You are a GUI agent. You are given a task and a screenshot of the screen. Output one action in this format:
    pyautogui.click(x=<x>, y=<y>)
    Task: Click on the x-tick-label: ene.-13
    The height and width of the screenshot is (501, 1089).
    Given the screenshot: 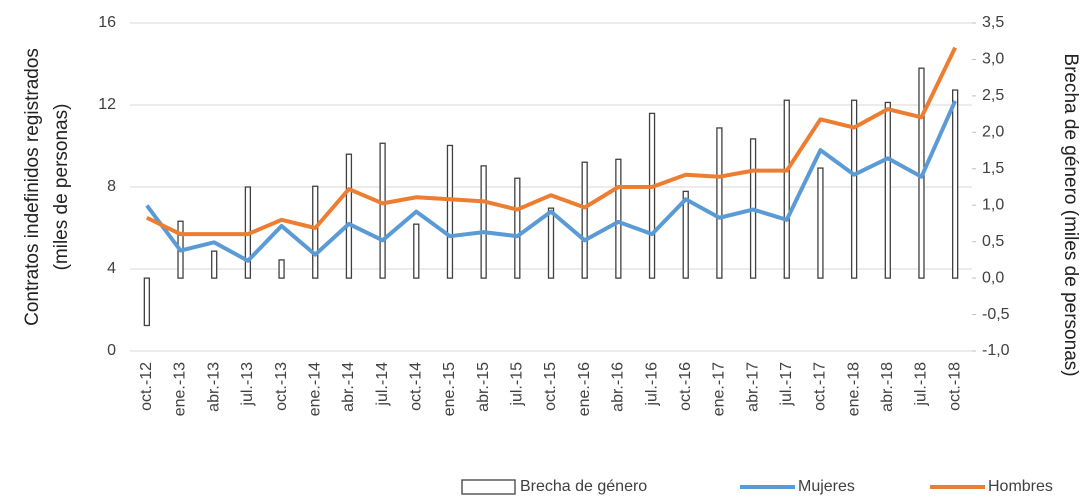 What is the action you would take?
    pyautogui.click(x=180, y=389)
    